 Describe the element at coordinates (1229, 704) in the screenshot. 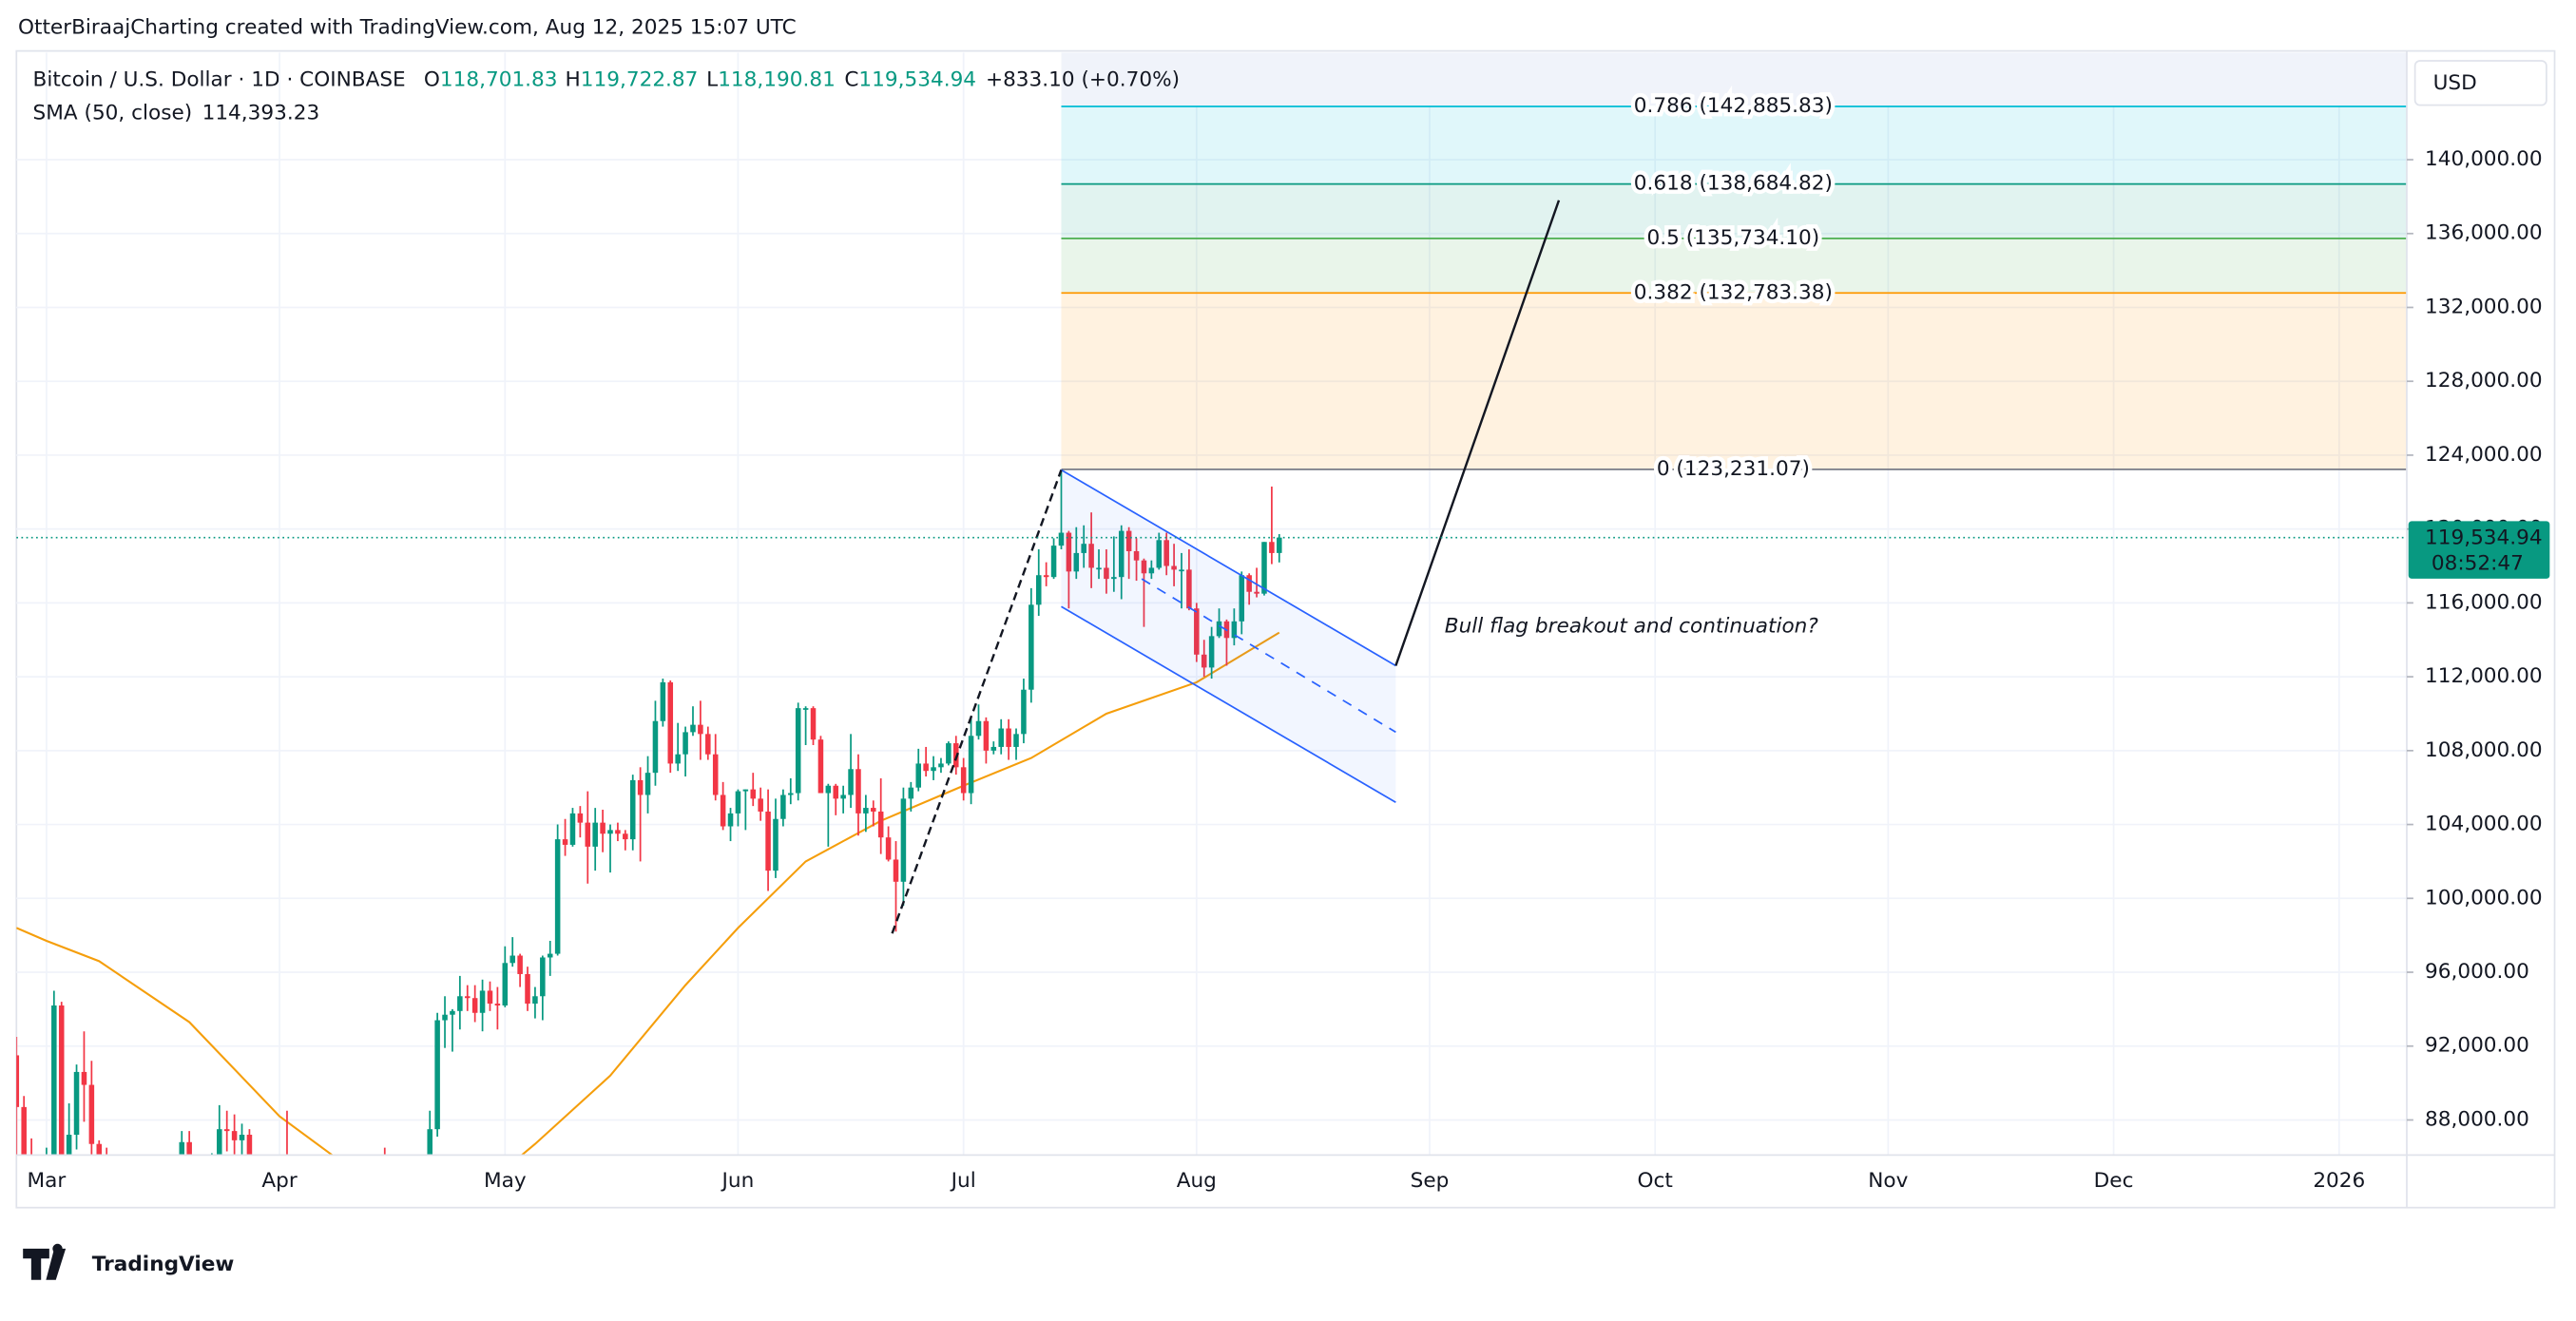

I see `channel-lower` at that location.